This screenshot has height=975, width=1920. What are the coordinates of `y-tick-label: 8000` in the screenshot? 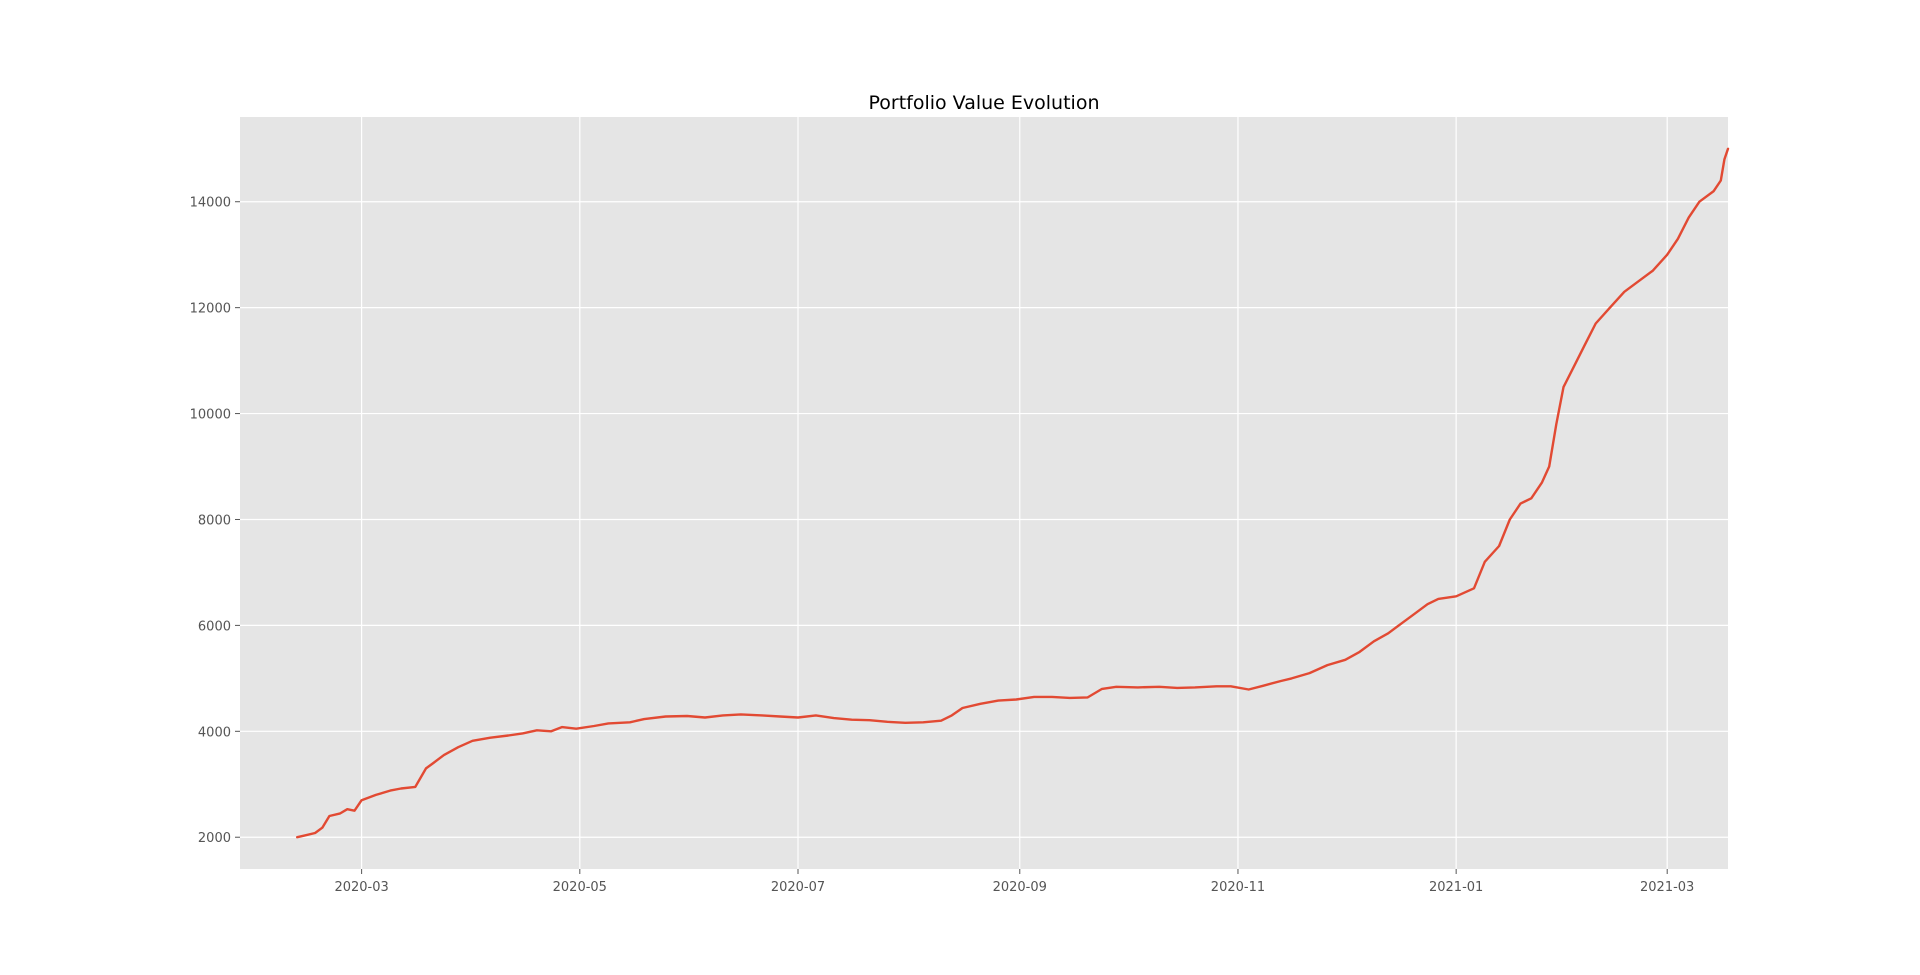 It's located at (214, 520).